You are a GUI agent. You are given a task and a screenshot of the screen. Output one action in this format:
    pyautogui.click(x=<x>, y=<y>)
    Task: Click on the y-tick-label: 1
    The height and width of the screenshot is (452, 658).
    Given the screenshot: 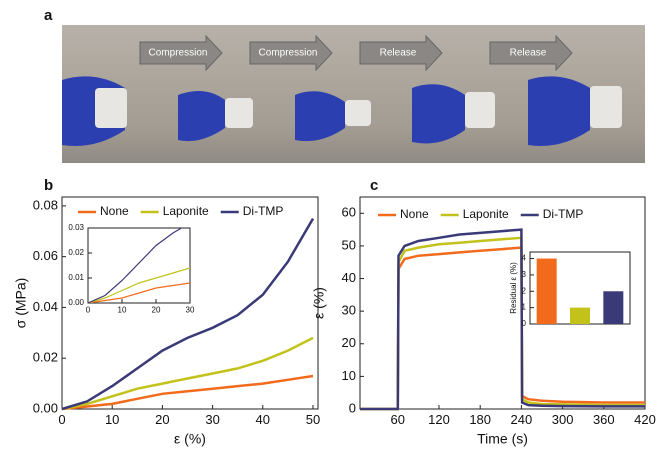 What is the action you would take?
    pyautogui.click(x=524, y=307)
    